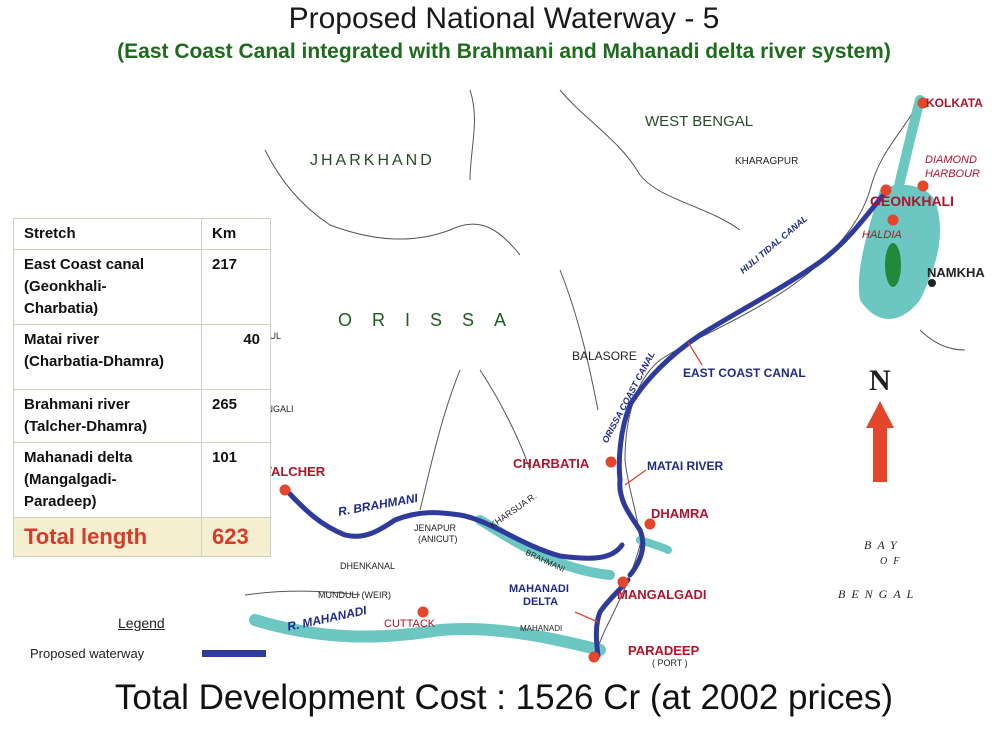  Describe the element at coordinates (65, 286) in the screenshot. I see `stretch-line: (Geonkhali-` at that location.